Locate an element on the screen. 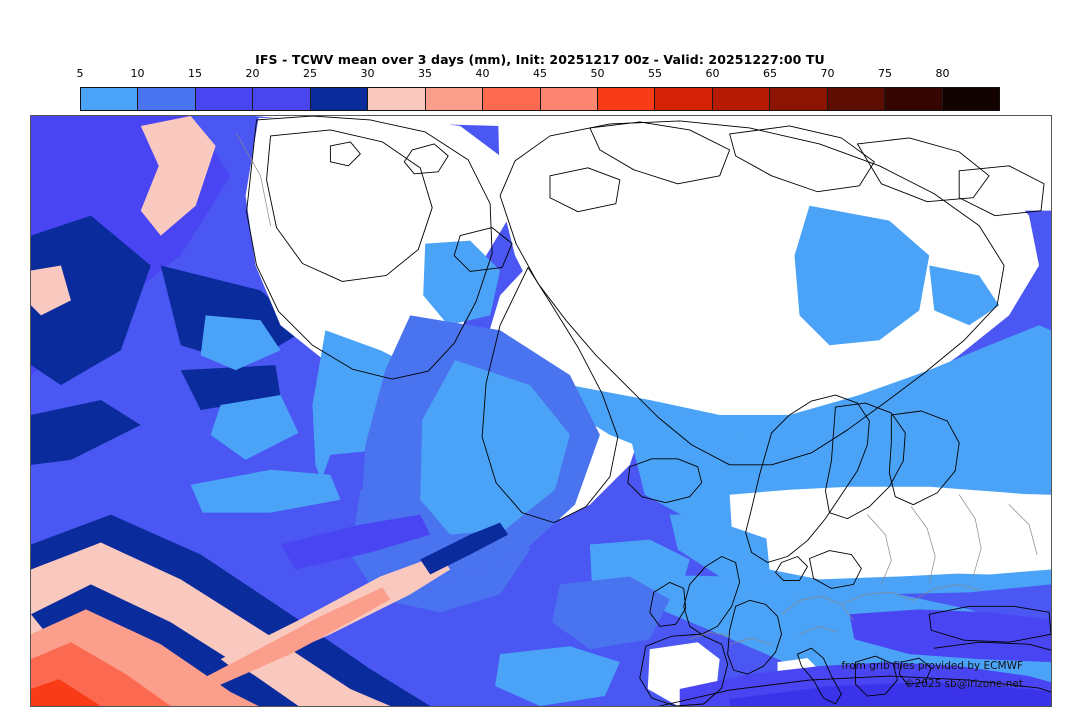  colorbar-tick-80: 80 is located at coordinates (942, 73).